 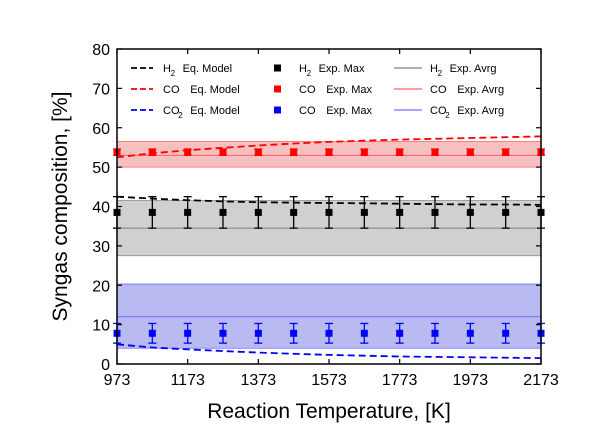 What do you see at coordinates (101, 208) in the screenshot?
I see `y-tick-label: 40` at bounding box center [101, 208].